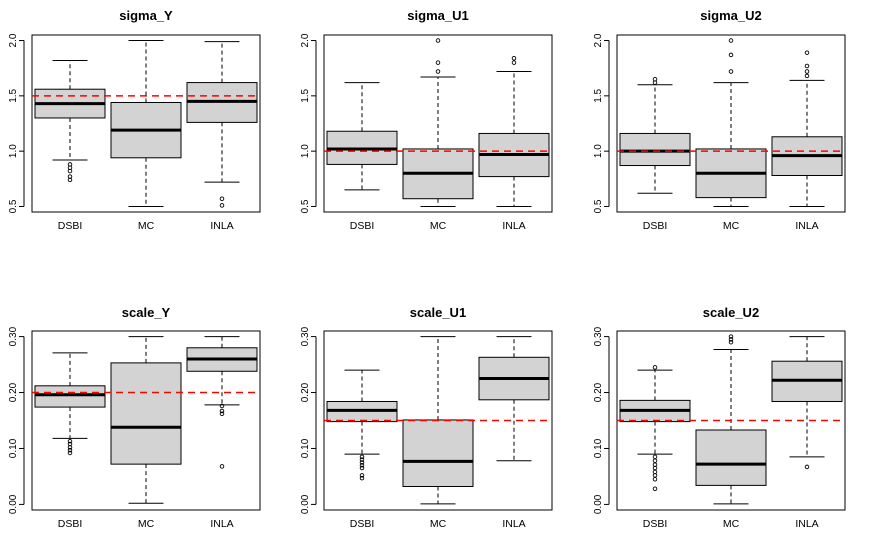 The image size is (878, 541). What do you see at coordinates (437, 15) in the screenshot?
I see `panel-title: sigma_U1` at bounding box center [437, 15].